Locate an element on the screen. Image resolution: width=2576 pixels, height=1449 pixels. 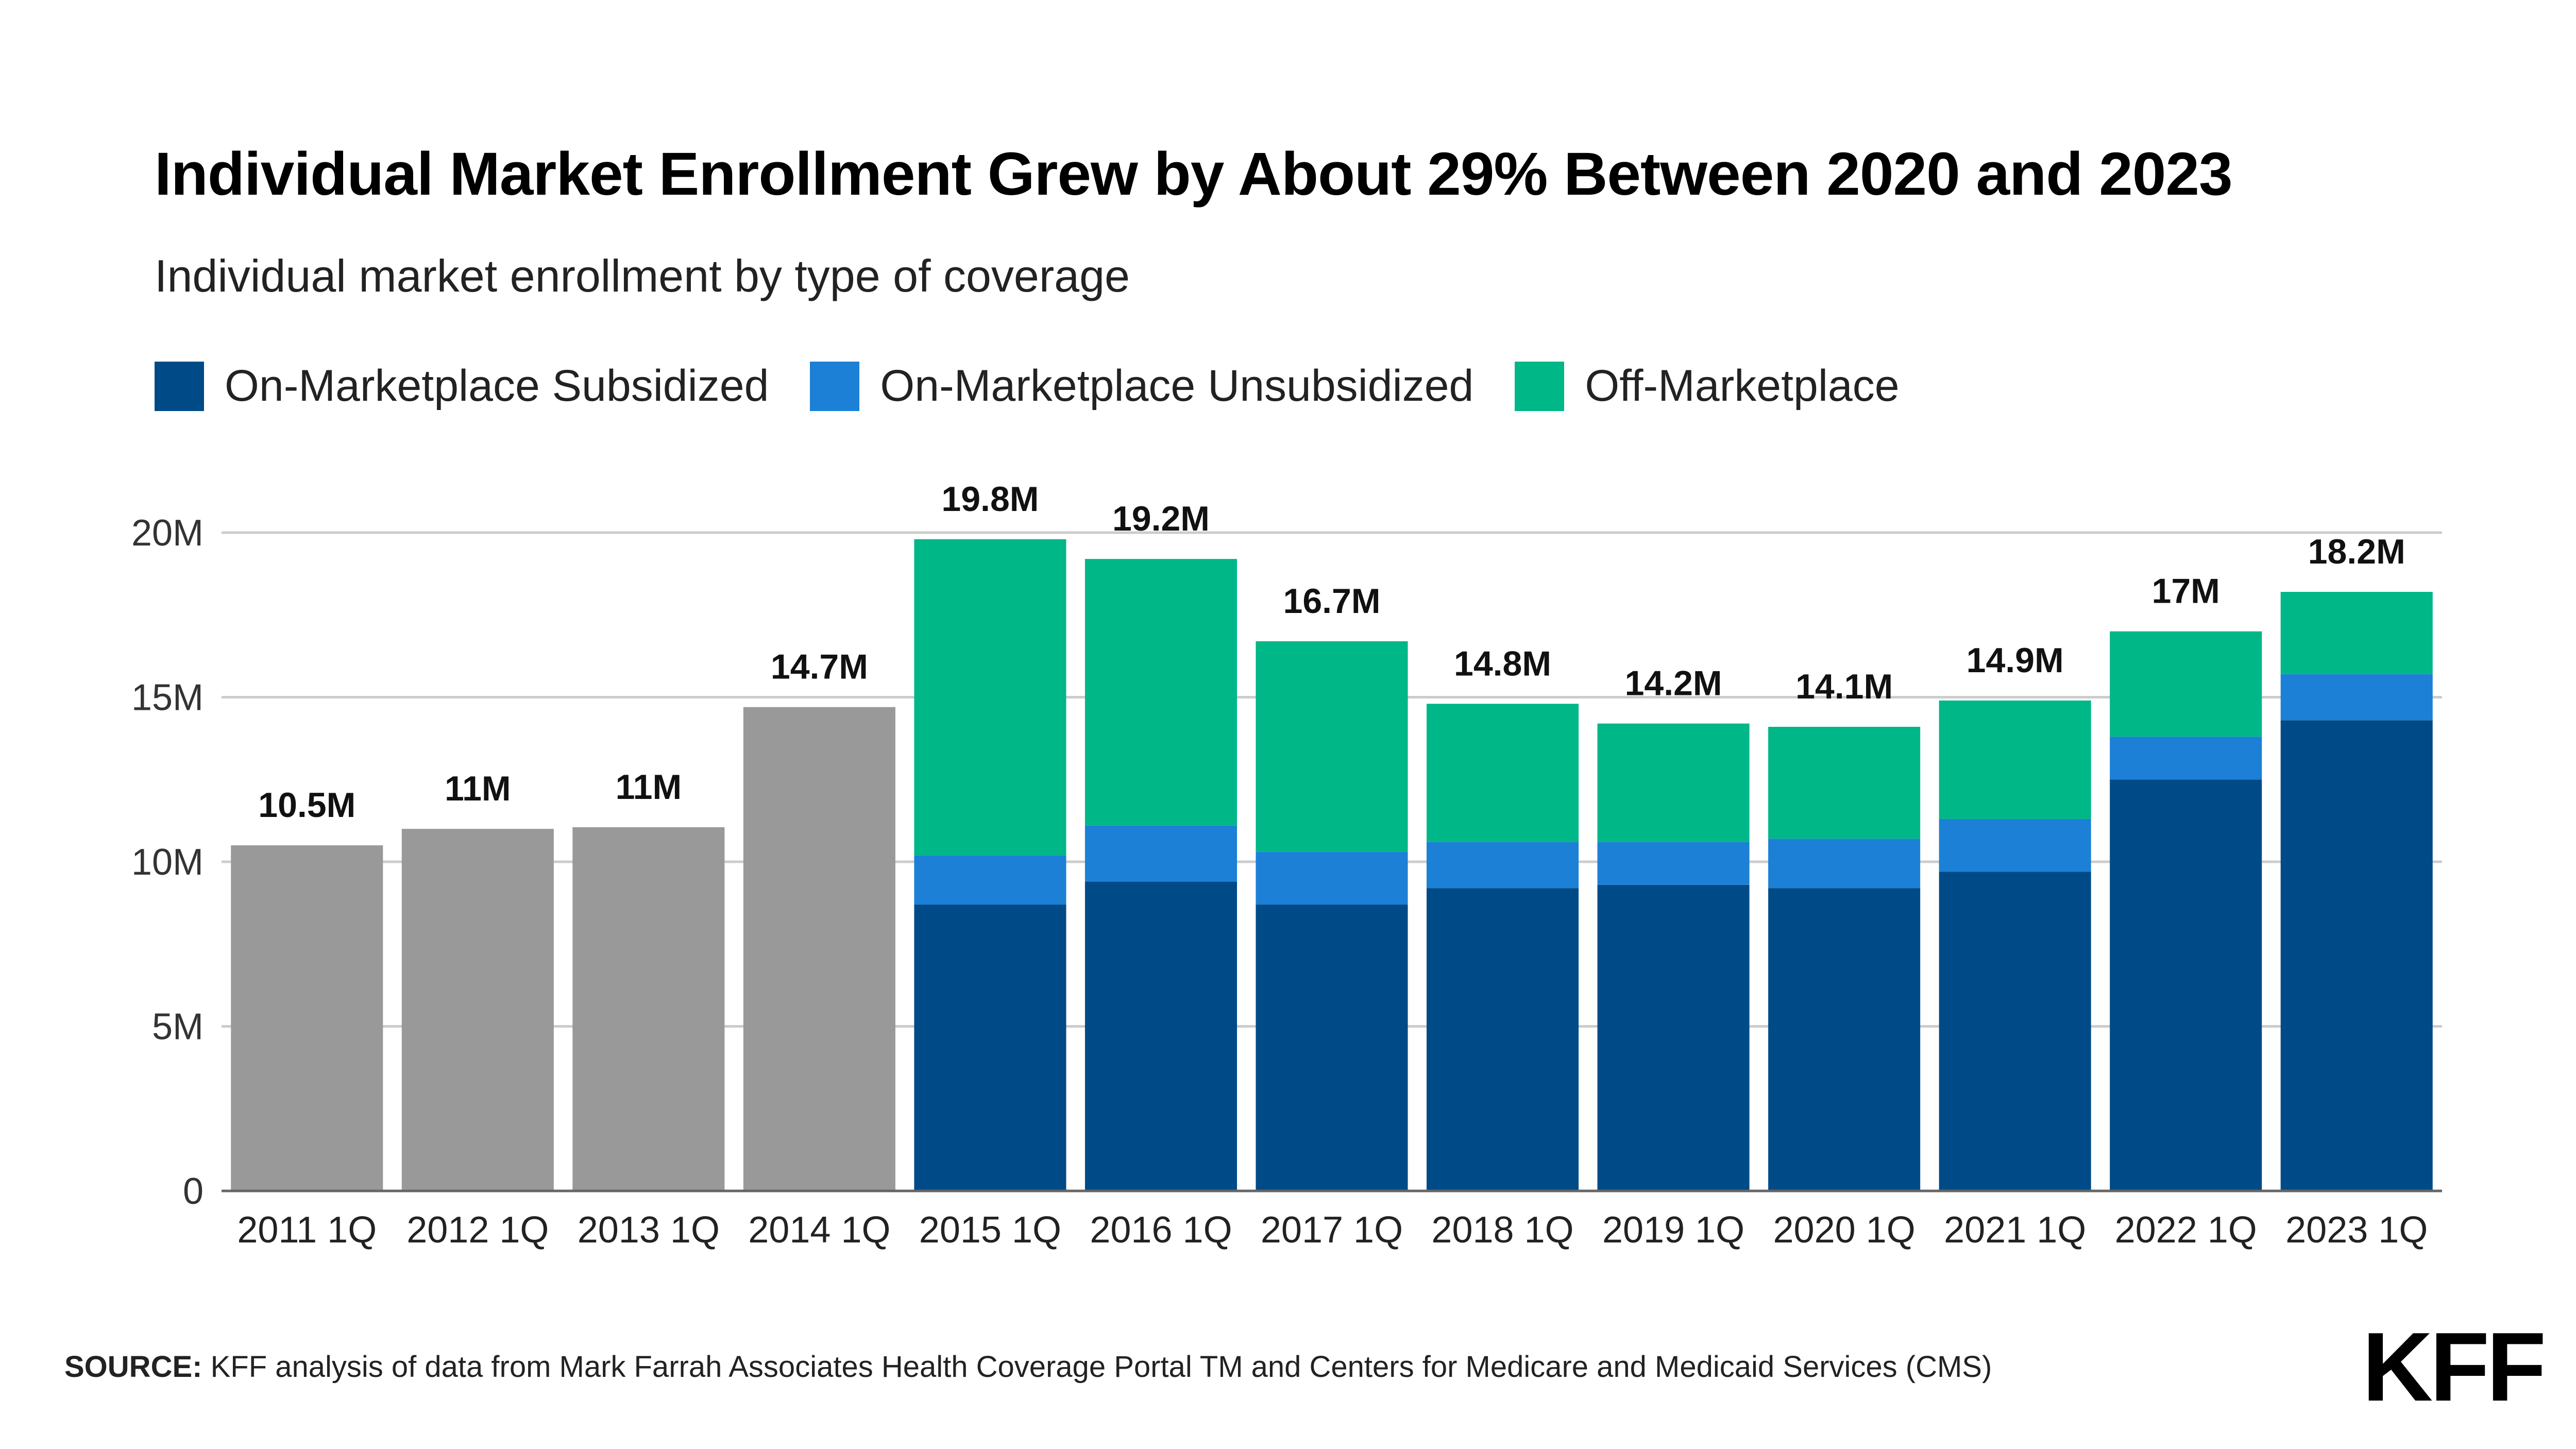
legend-item-off-marketplace: Off-Marketplace is located at coordinates (1707, 387).